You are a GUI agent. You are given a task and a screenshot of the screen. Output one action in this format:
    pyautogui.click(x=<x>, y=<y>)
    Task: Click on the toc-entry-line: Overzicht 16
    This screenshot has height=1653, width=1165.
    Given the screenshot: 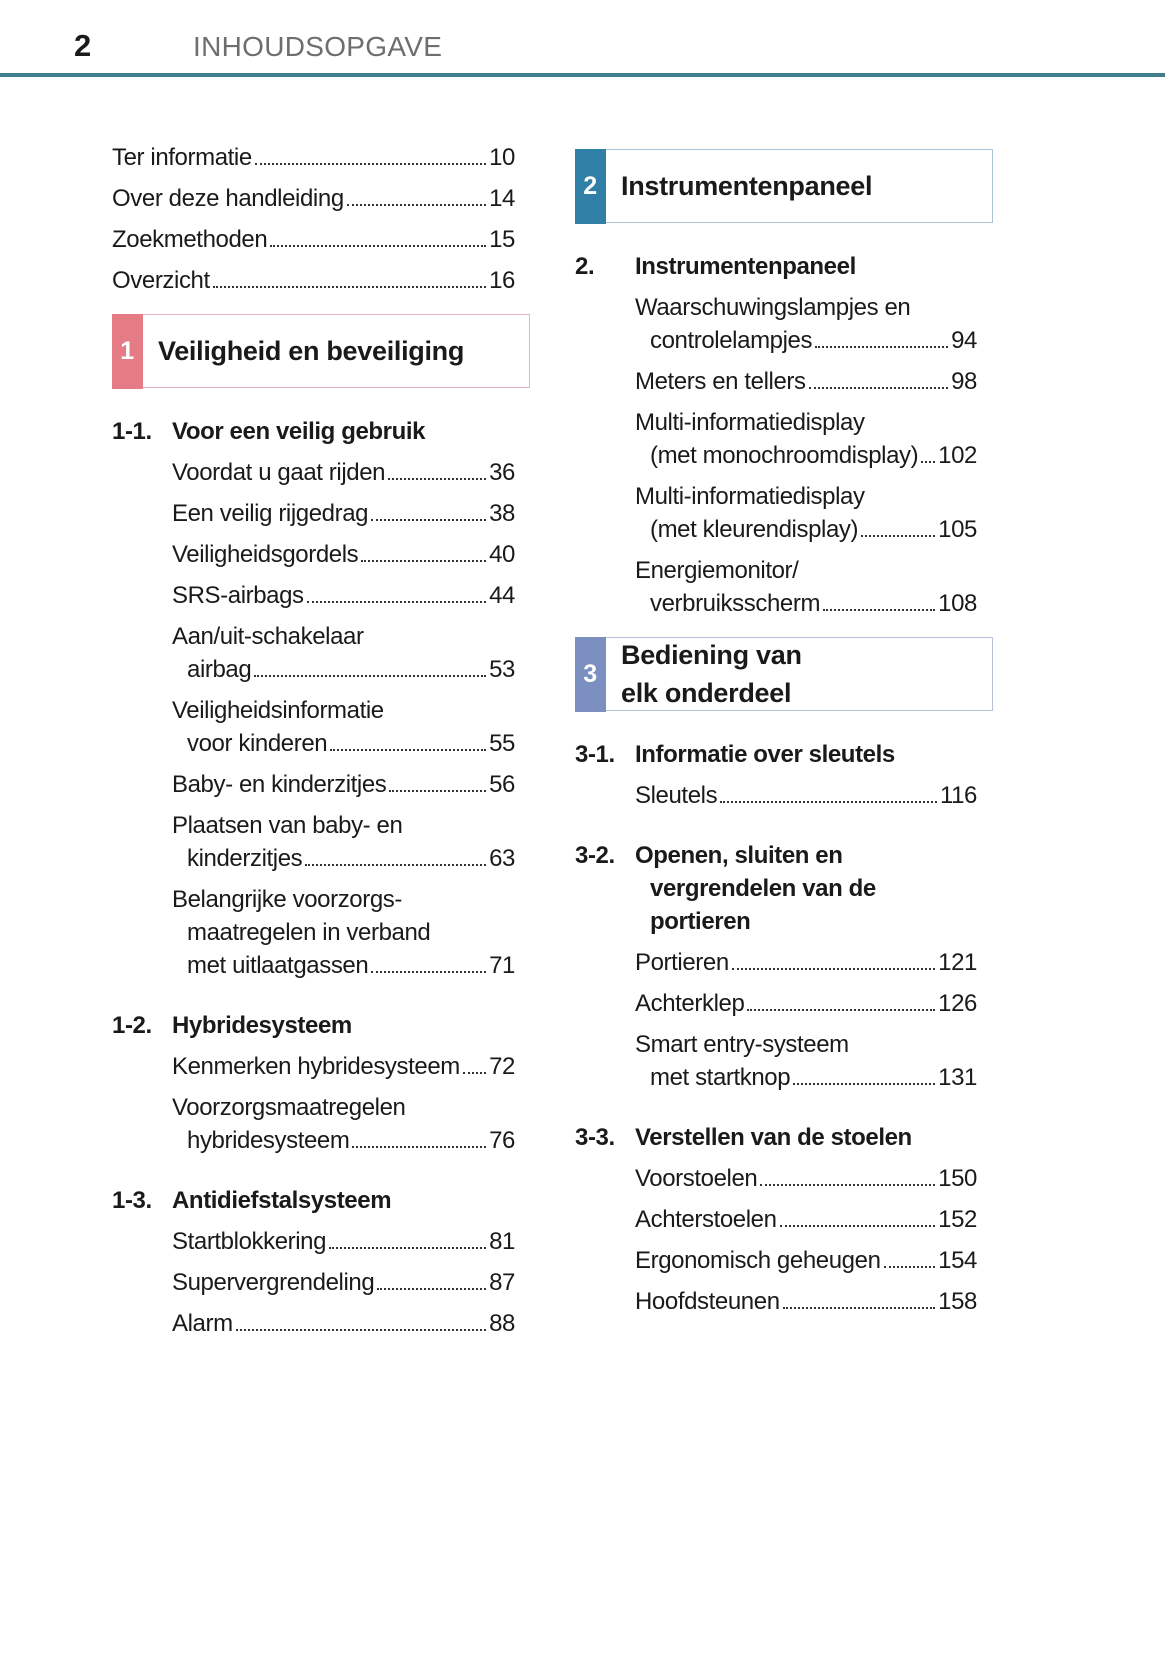 What is the action you would take?
    pyautogui.click(x=313, y=280)
    